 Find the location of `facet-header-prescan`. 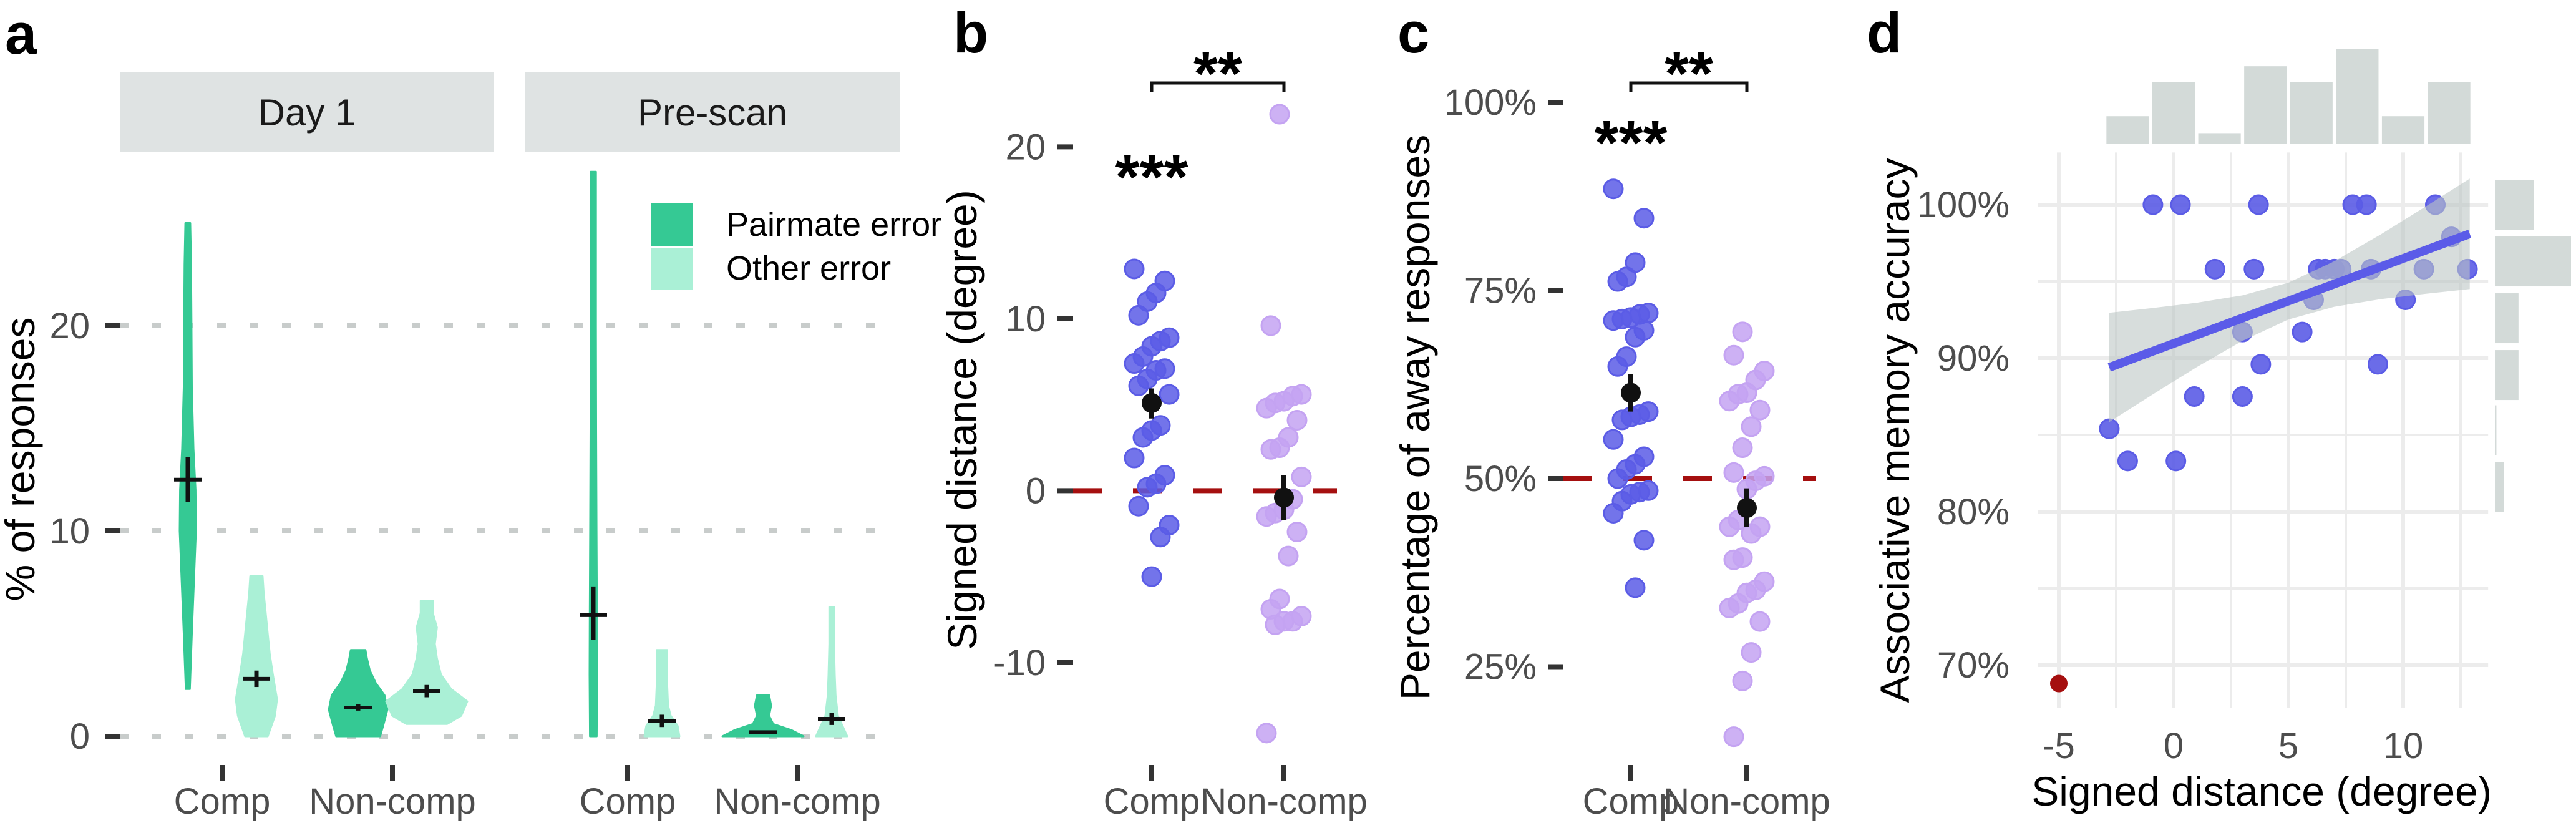

facet-header-prescan is located at coordinates (712, 112).